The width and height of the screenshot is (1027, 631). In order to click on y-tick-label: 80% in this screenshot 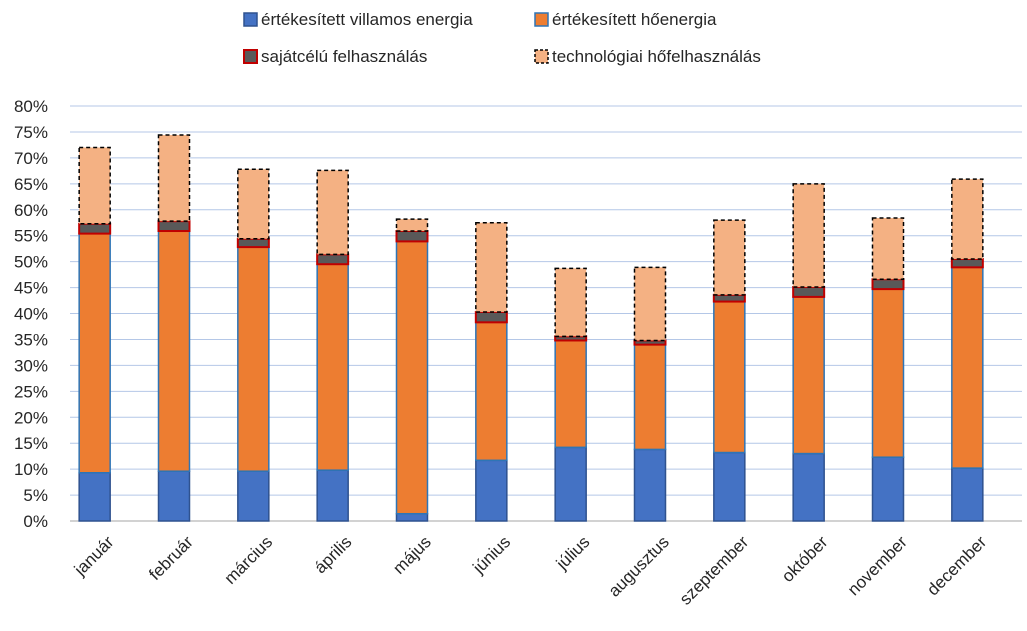, I will do `click(31, 106)`.